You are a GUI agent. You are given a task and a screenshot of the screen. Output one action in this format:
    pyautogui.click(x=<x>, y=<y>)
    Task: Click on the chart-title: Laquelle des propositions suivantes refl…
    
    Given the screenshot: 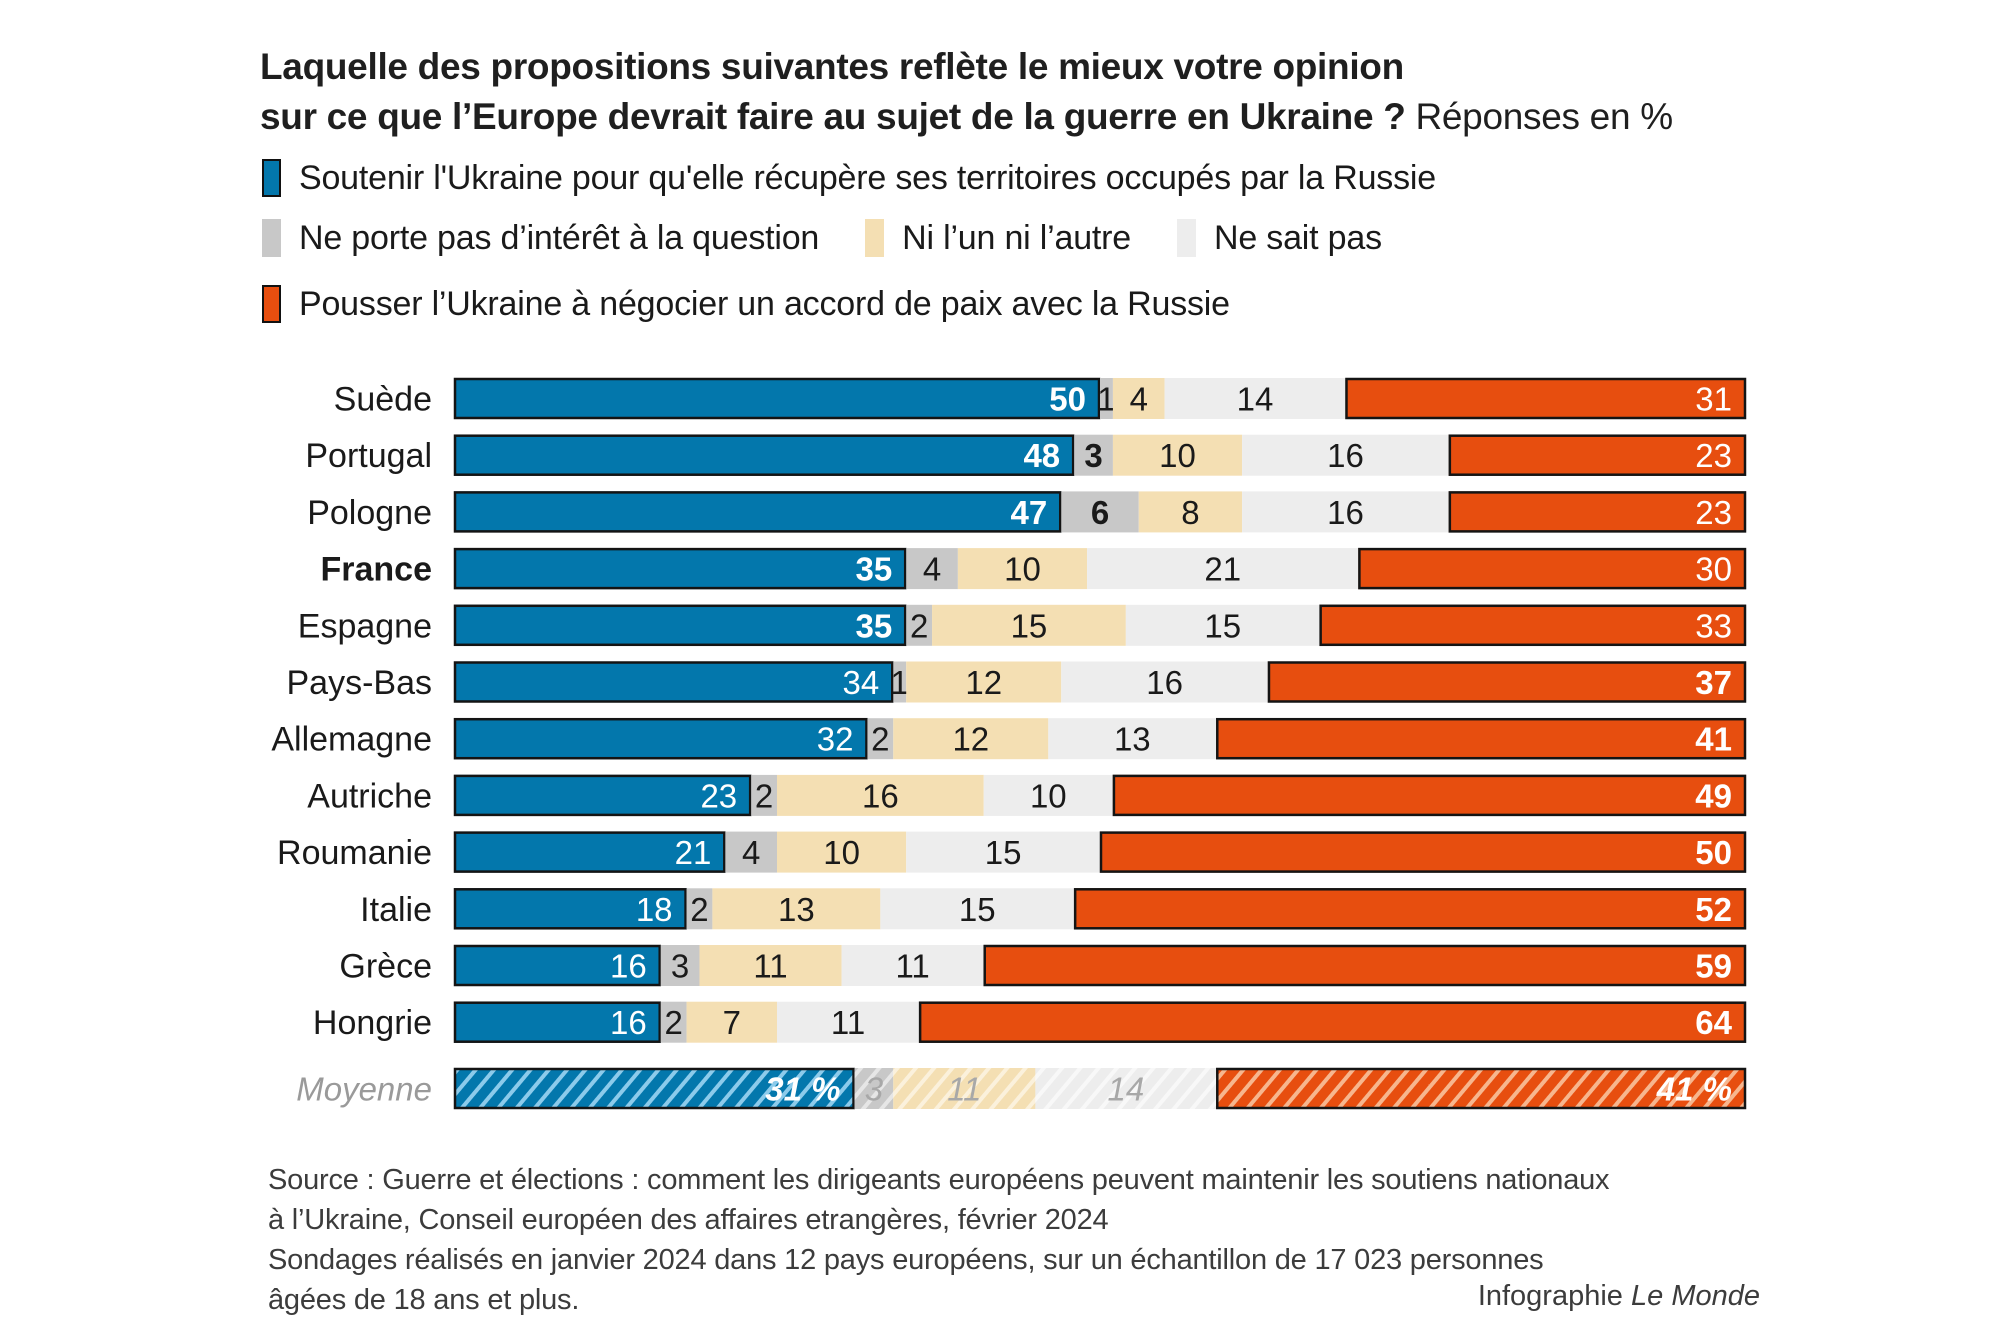 What is the action you would take?
    pyautogui.click(x=1110, y=92)
    